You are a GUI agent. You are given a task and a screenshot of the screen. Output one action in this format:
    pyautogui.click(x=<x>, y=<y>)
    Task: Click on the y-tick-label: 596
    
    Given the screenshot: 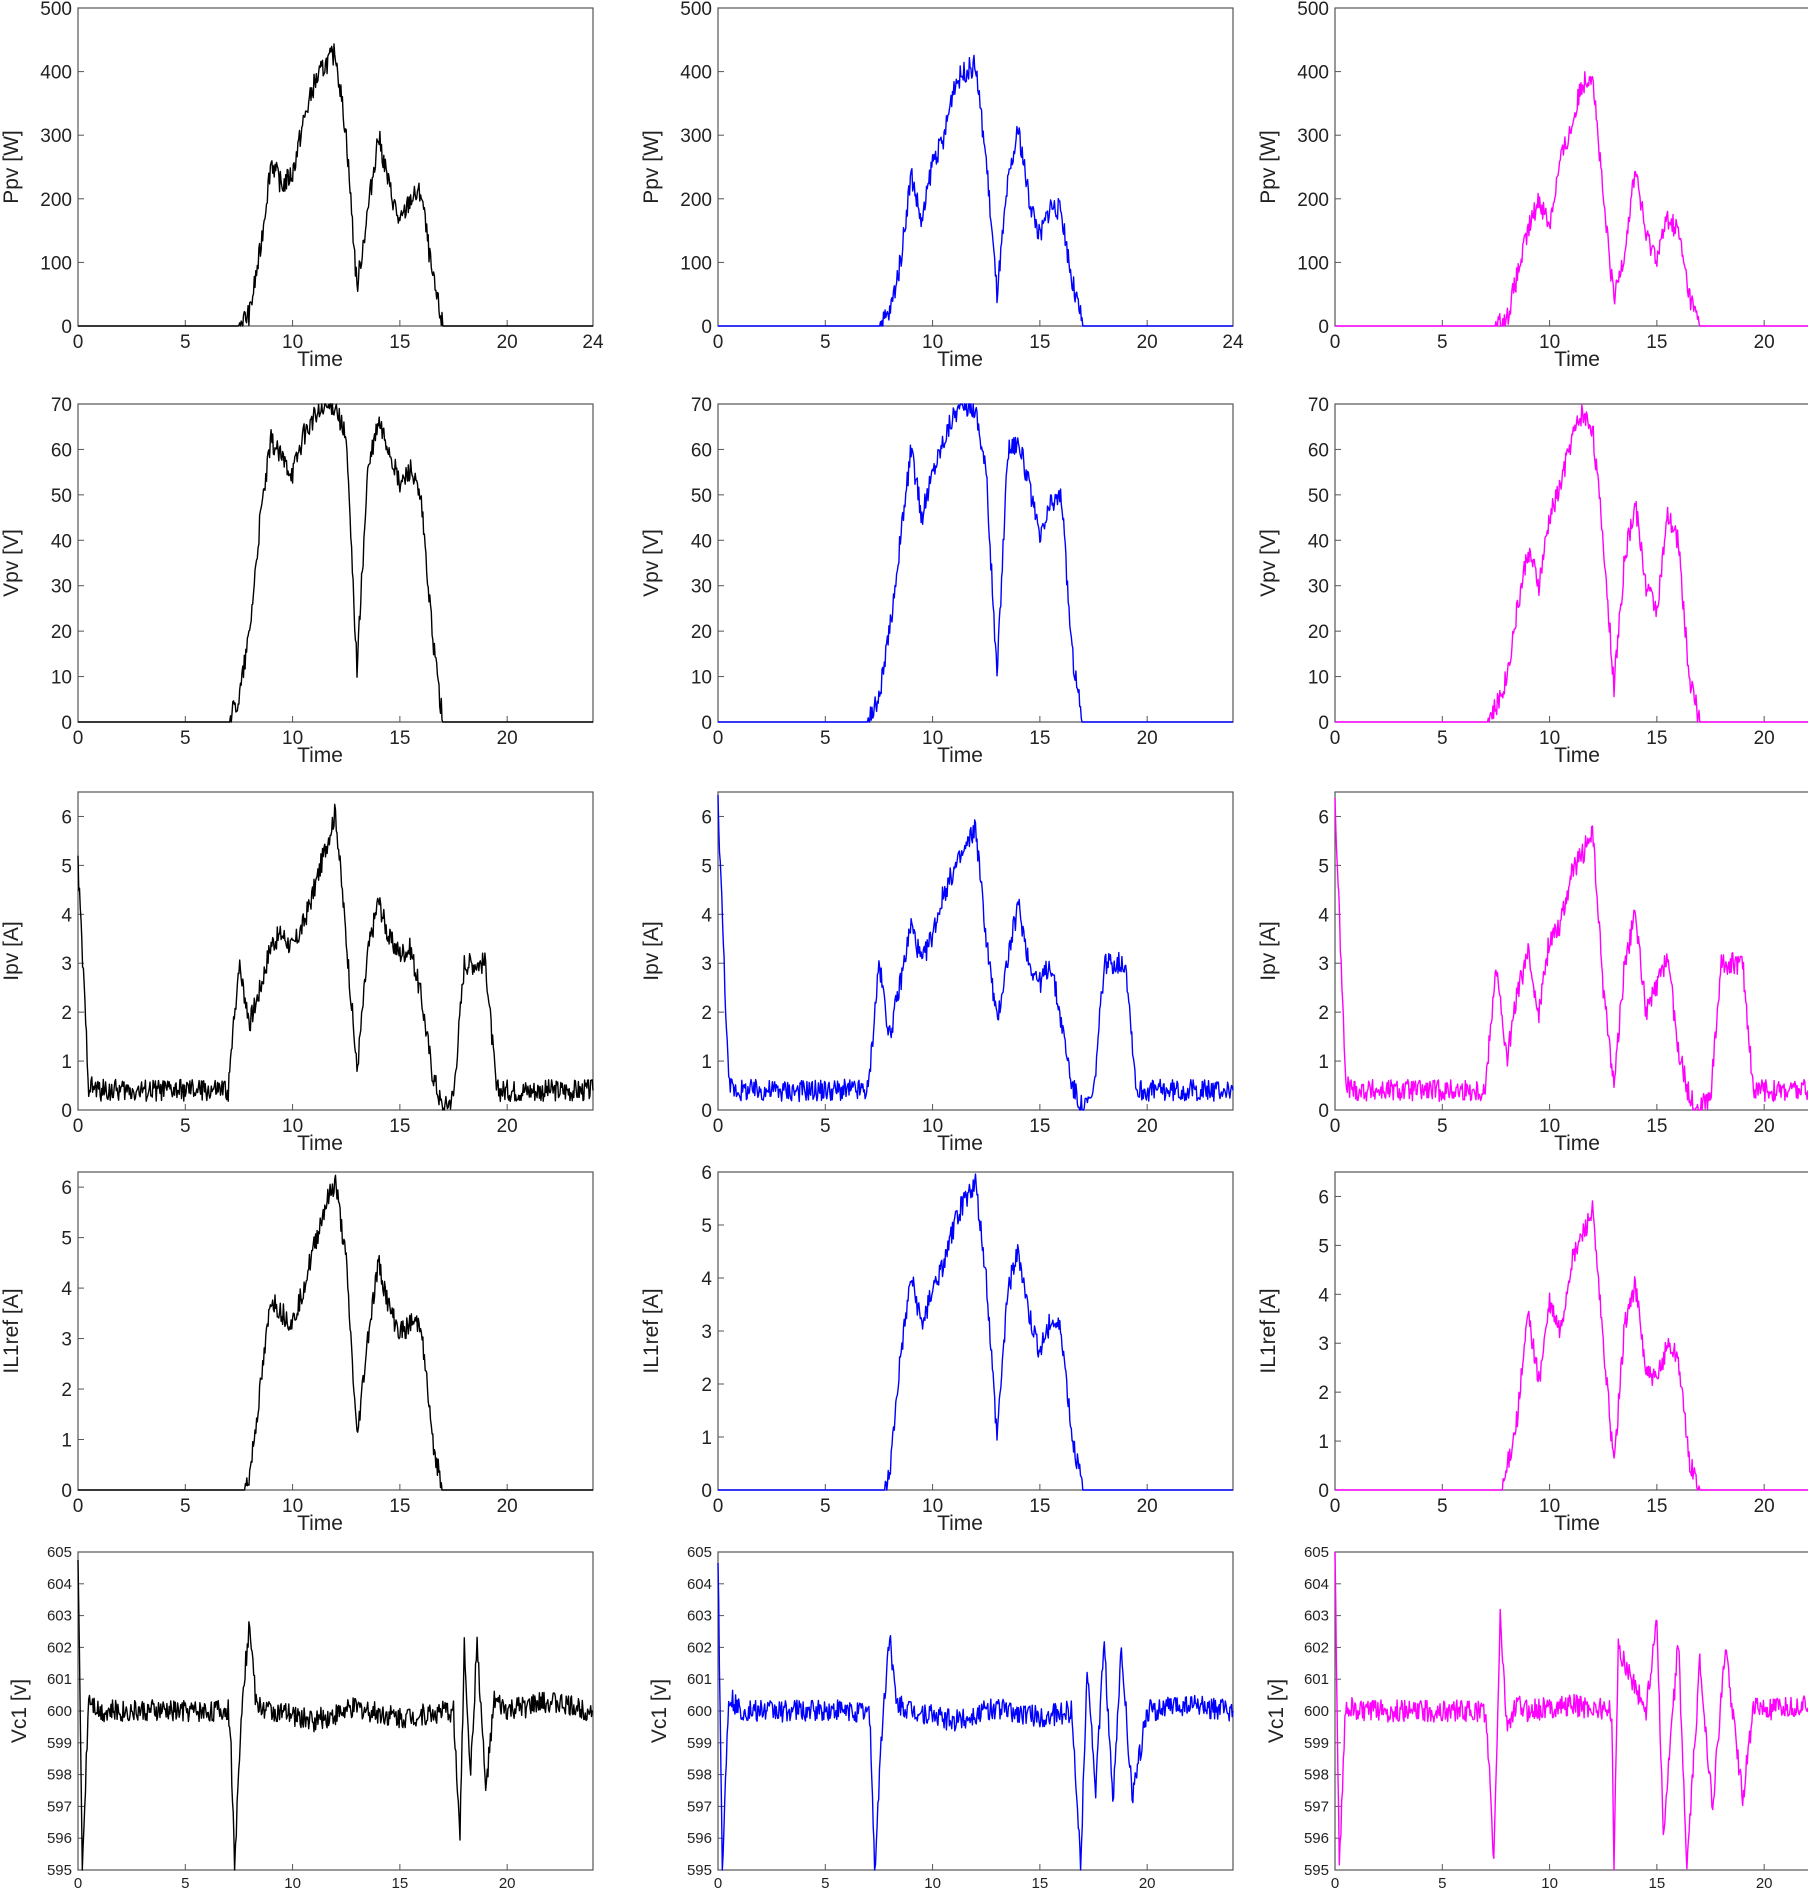 What is the action you would take?
    pyautogui.click(x=1316, y=1838)
    